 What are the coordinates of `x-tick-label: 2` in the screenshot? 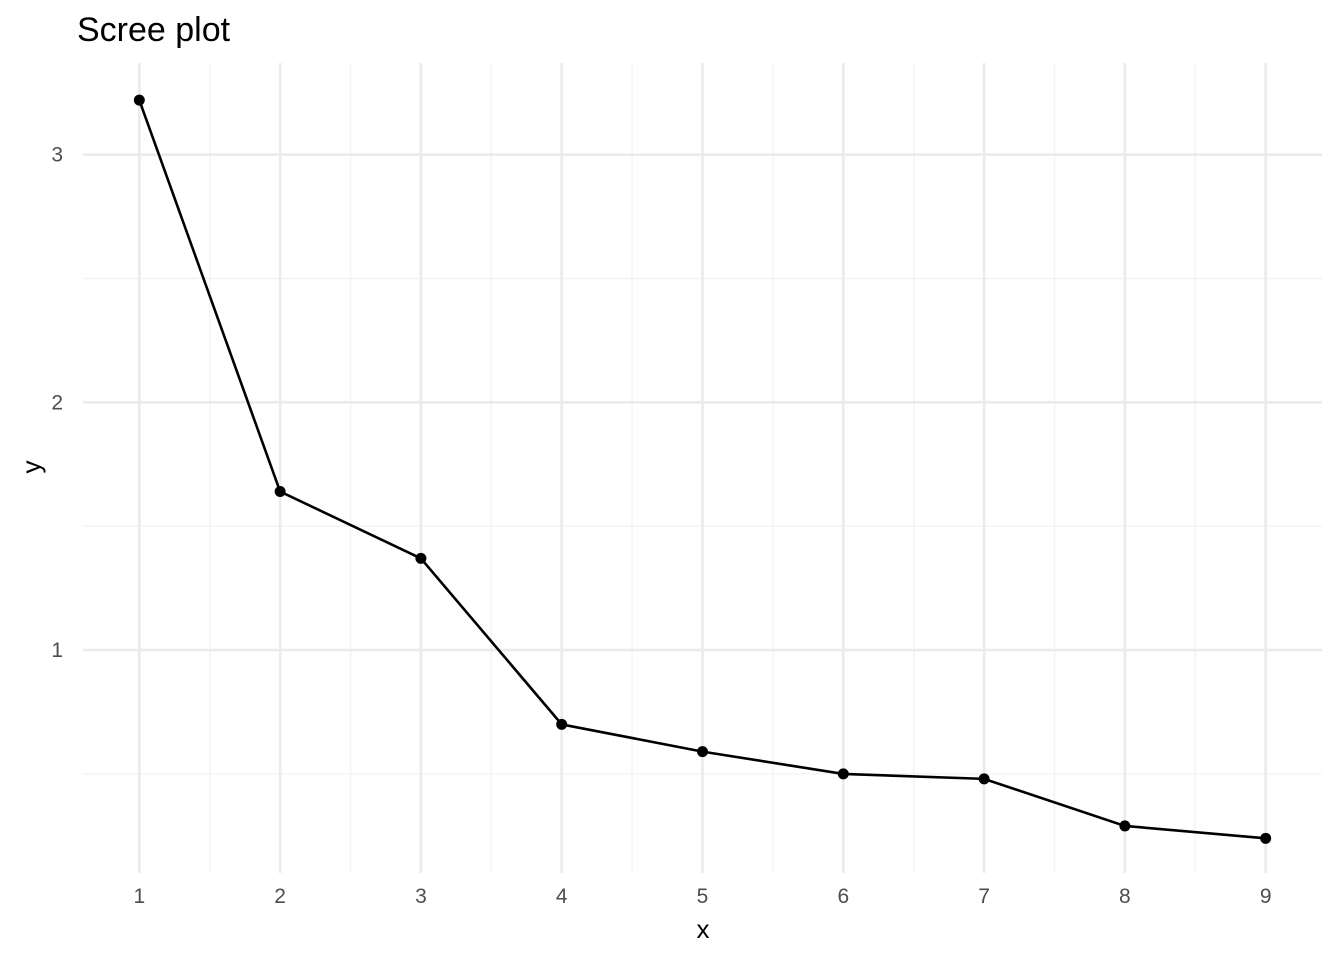 It's located at (280, 896).